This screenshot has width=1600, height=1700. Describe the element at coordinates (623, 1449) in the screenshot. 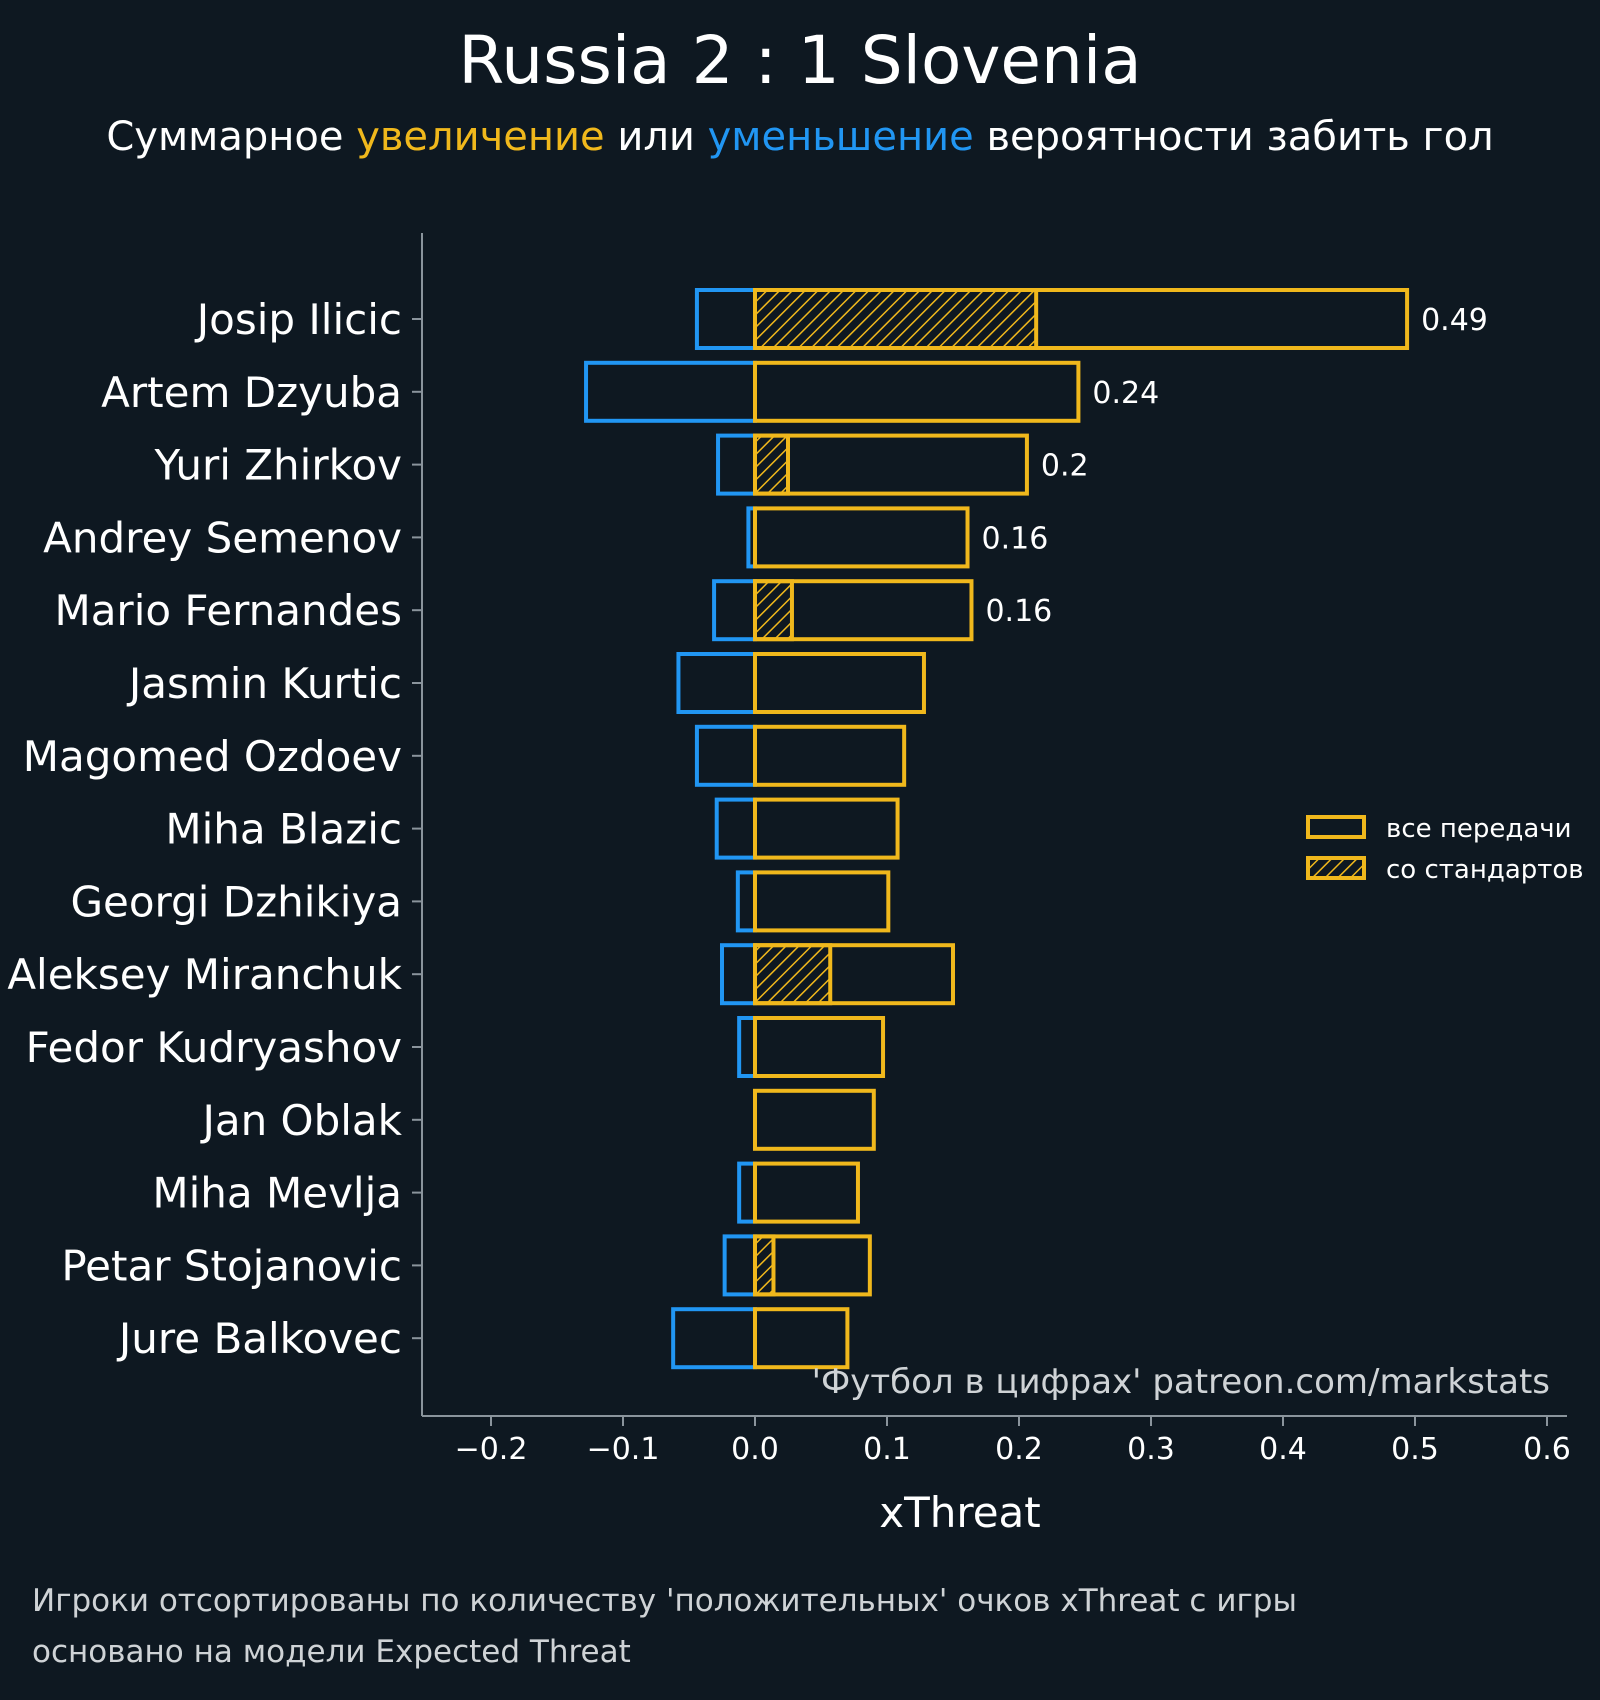

I see `x-tick-label: −0.1` at that location.